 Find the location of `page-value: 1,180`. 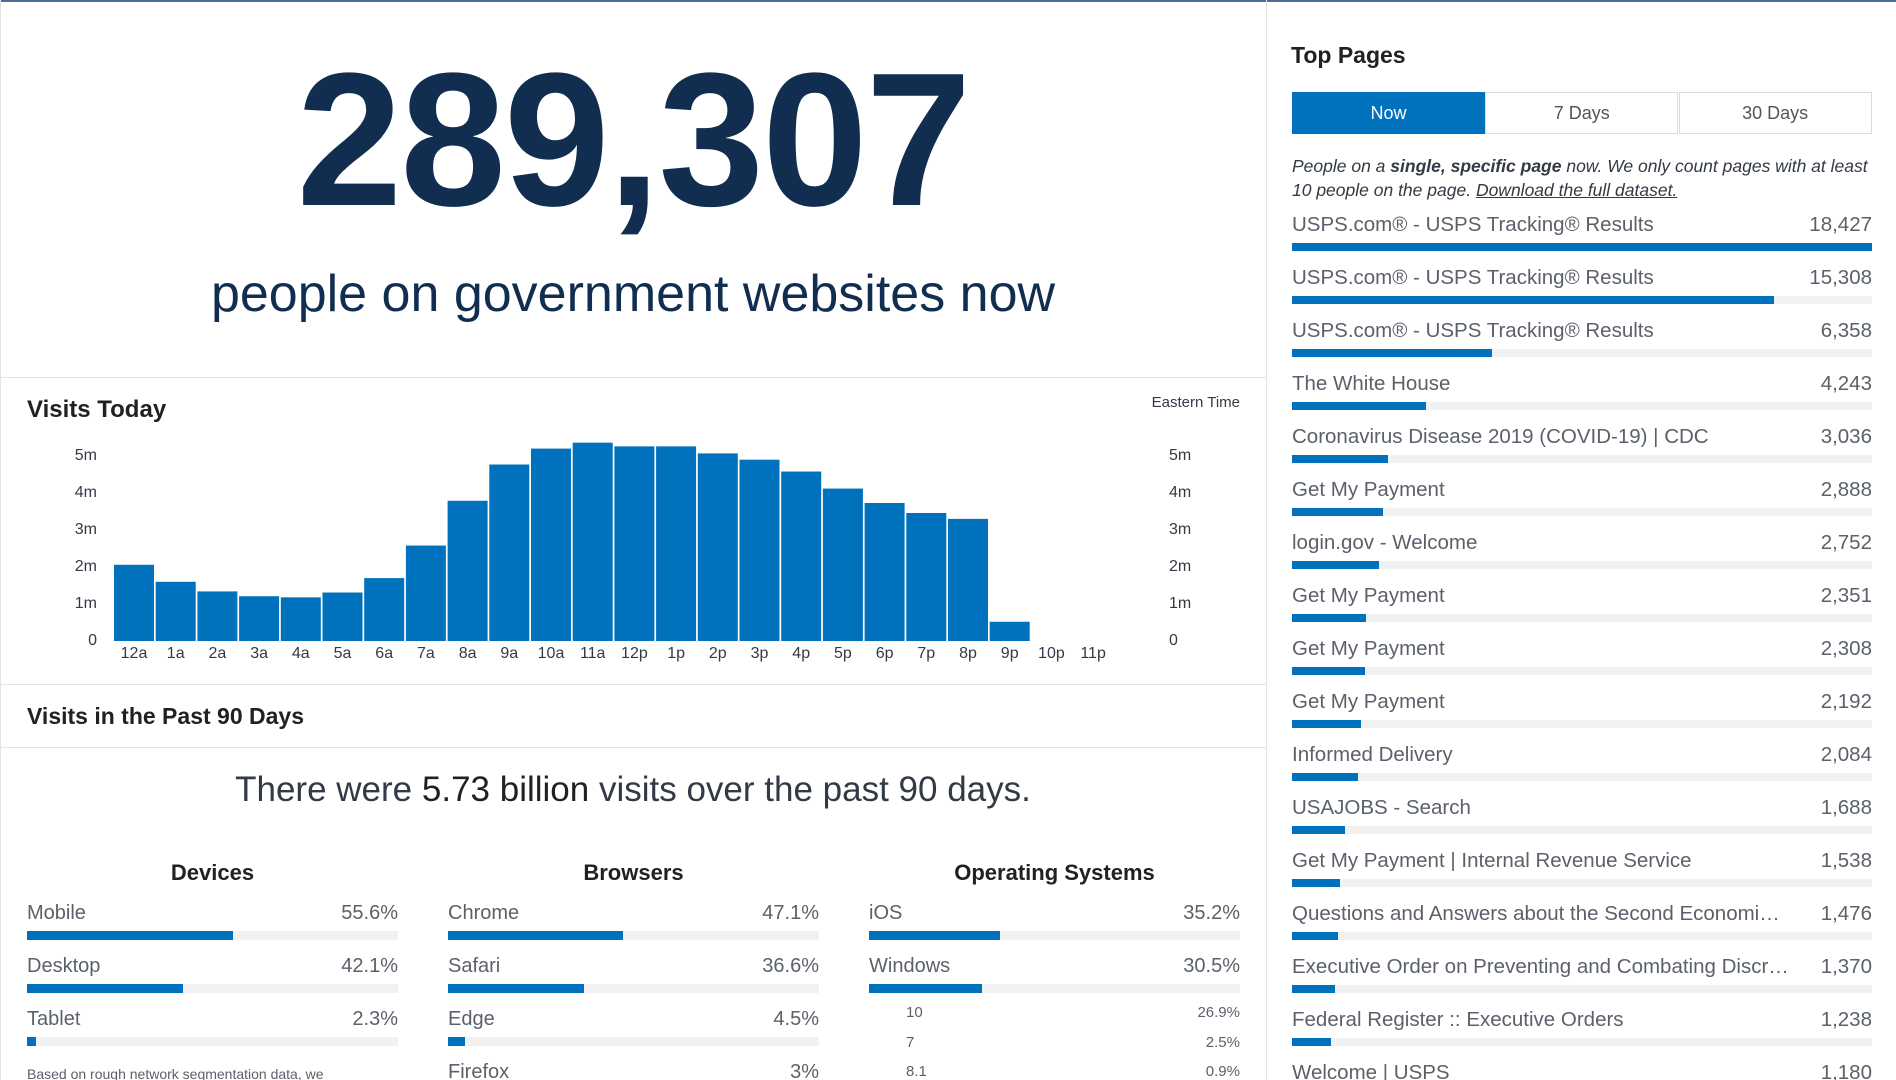

page-value: 1,180 is located at coordinates (1846, 1070).